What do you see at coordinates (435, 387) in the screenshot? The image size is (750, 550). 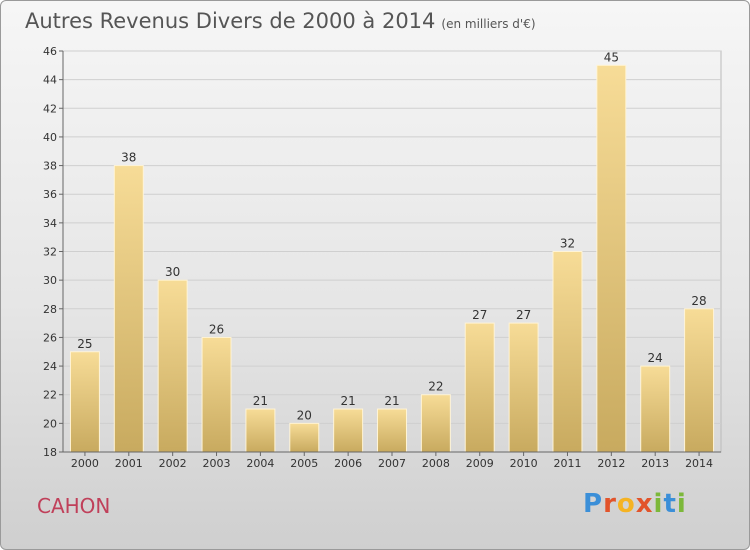 I see `bar-value-label: 22` at bounding box center [435, 387].